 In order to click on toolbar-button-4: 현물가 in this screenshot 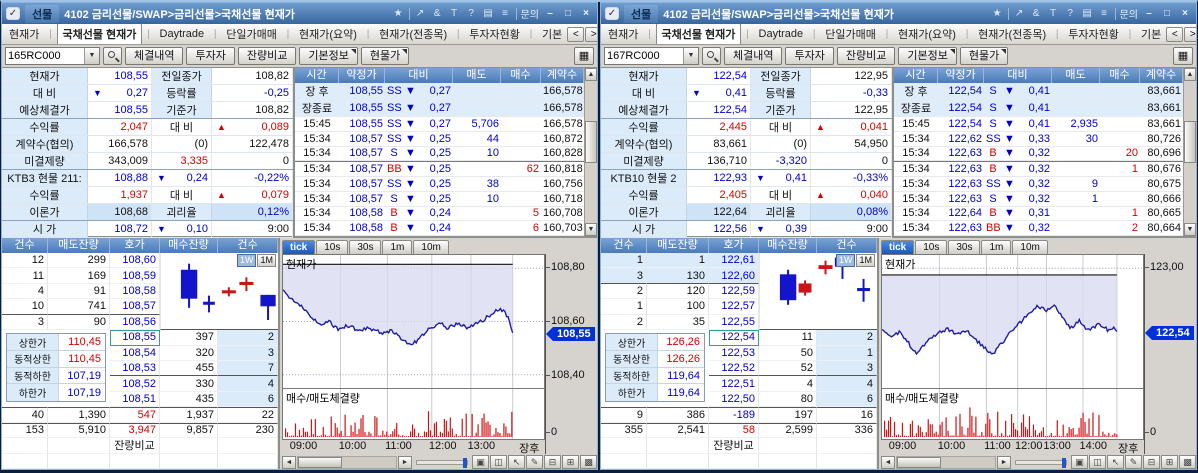, I will do `click(385, 56)`.